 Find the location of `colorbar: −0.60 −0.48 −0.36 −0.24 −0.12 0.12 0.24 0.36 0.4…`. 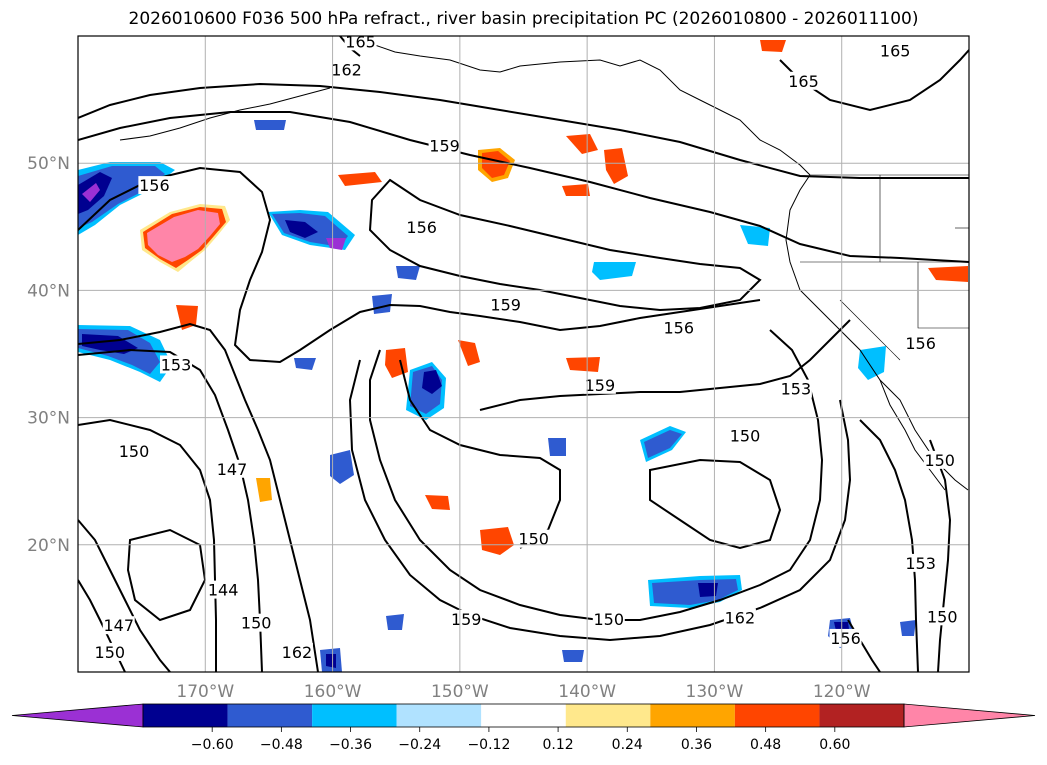

colorbar: −0.60 −0.48 −0.36 −0.24 −0.12 0.12 0.24 0.36 0.4… is located at coordinates (523, 728).